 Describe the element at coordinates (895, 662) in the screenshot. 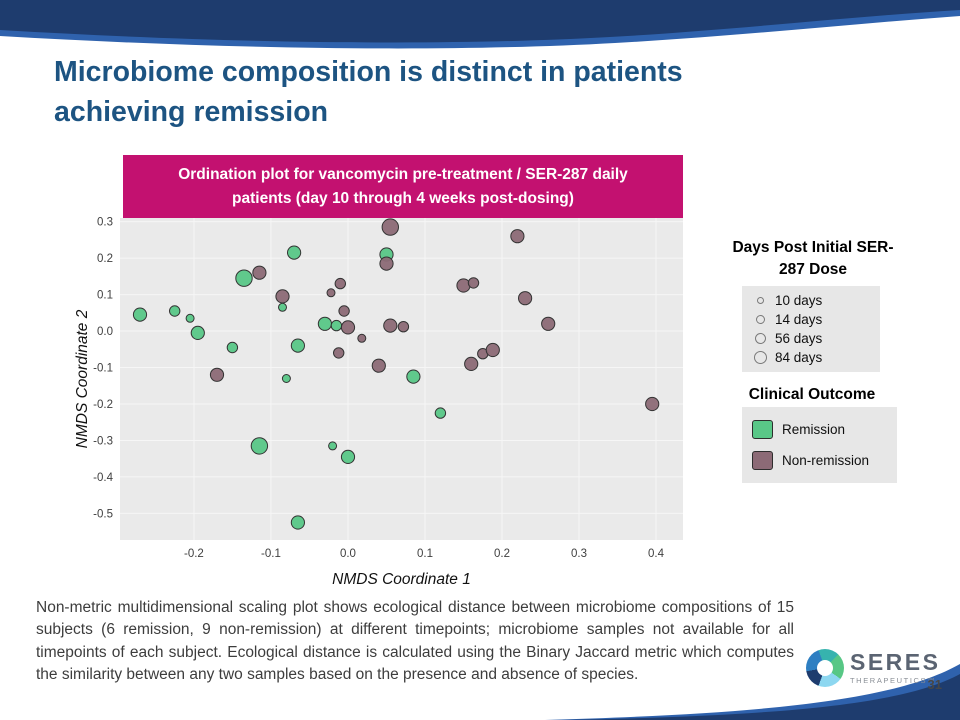

I see `logo-name: SERES` at that location.